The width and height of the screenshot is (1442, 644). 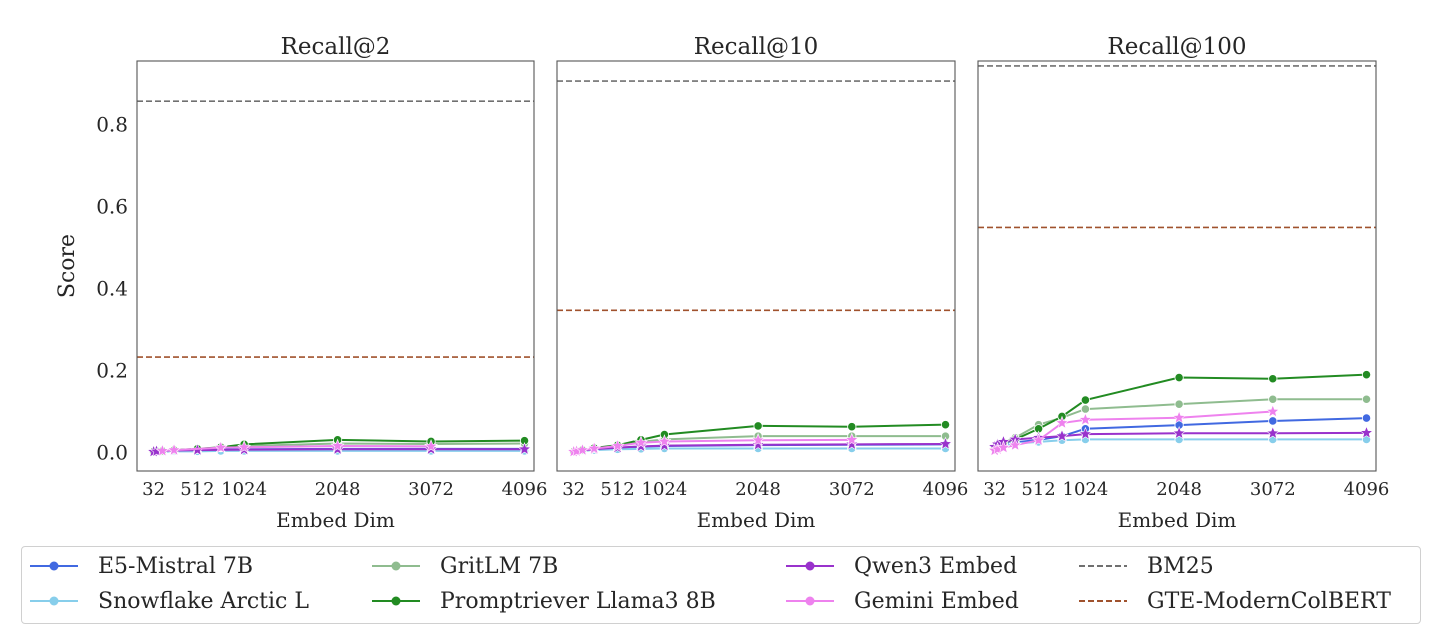 What do you see at coordinates (112, 371) in the screenshot?
I see `y-tick-label: 0.2` at bounding box center [112, 371].